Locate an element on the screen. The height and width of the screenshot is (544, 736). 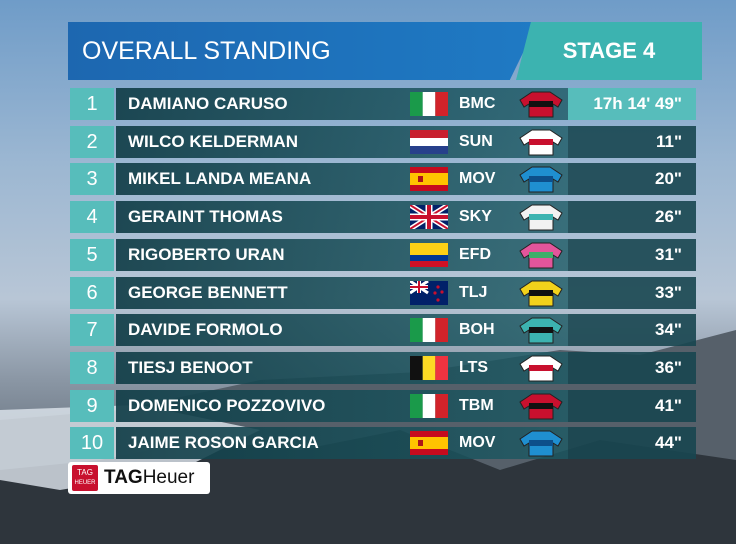
rider-name: DOMENICO POZZOVIVO is located at coordinates (227, 405).